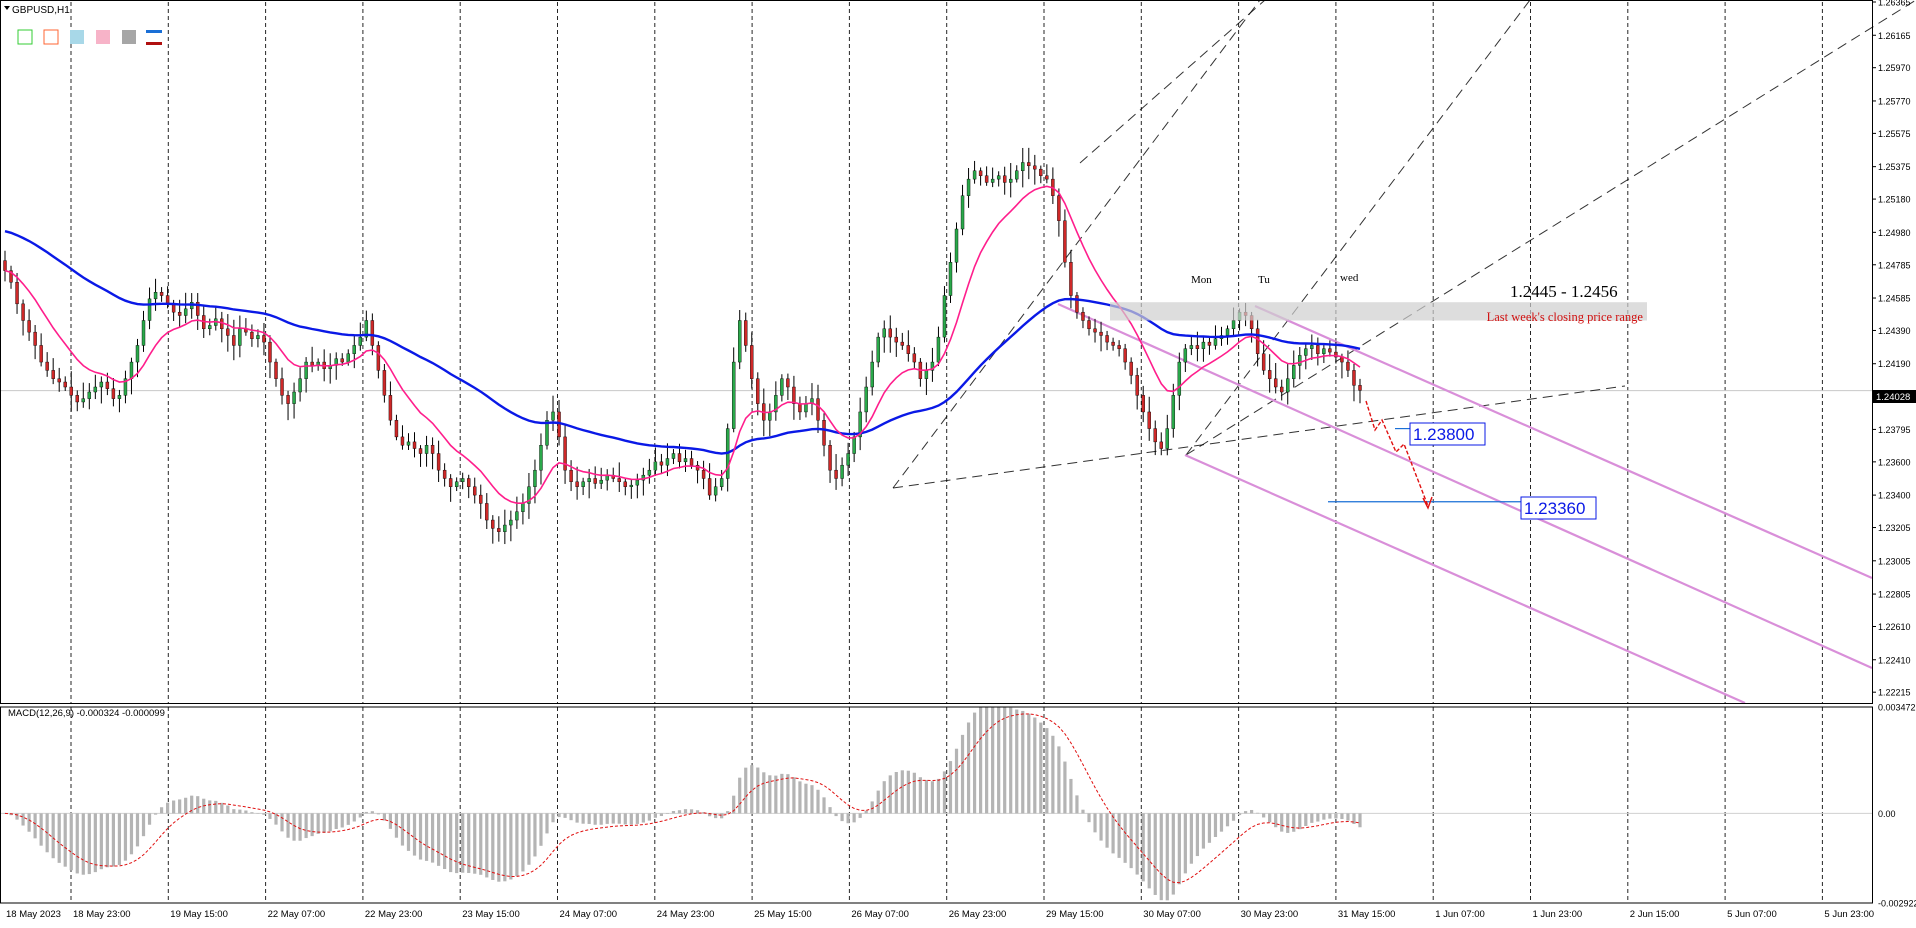 The height and width of the screenshot is (928, 1916). I want to click on dropdown-triangle-icon, so click(7, 8).